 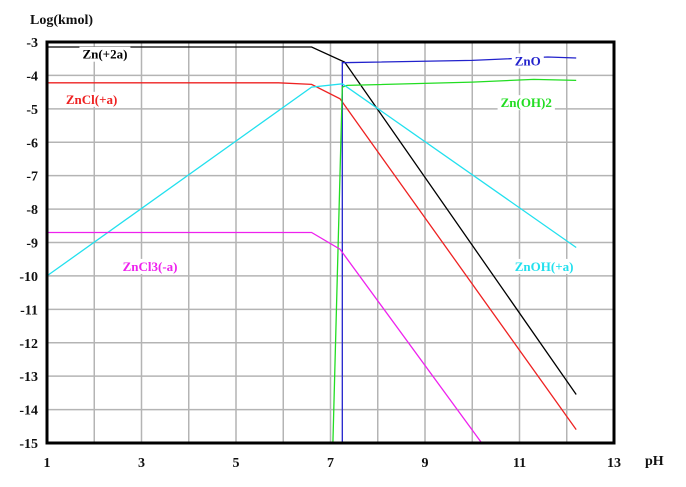 I want to click on y-tick-label: -6, so click(x=32, y=143).